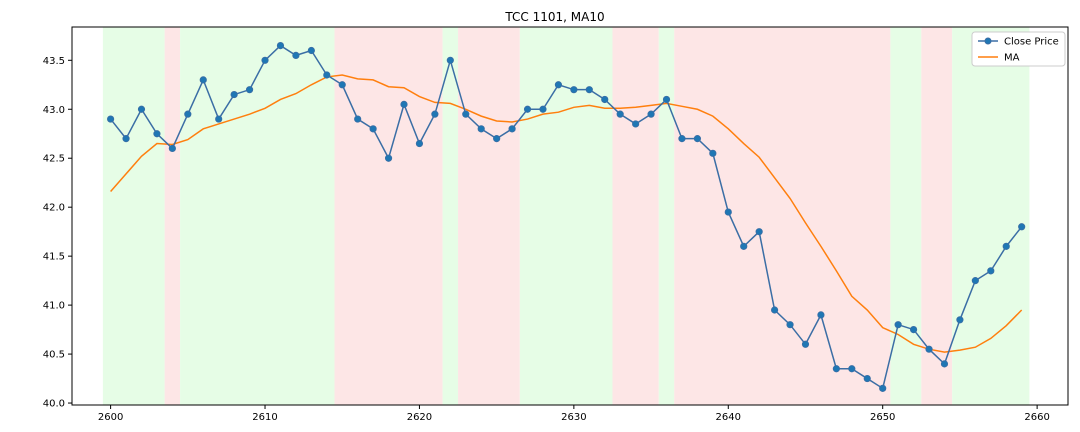  What do you see at coordinates (54, 159) in the screenshot?
I see `y-tick-label: 42.5` at bounding box center [54, 159].